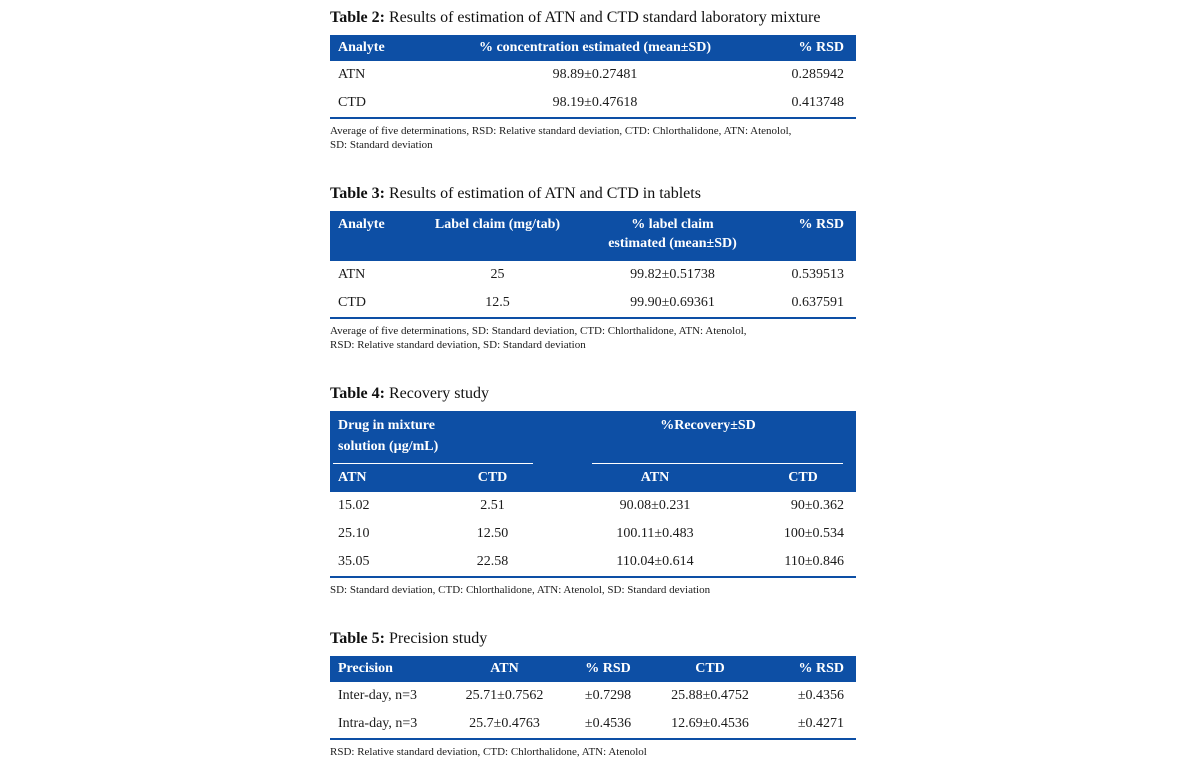  What do you see at coordinates (445, 437) in the screenshot?
I see `table4-group-drug-in-mixture: Drug in mixture solution (µg/mL)` at bounding box center [445, 437].